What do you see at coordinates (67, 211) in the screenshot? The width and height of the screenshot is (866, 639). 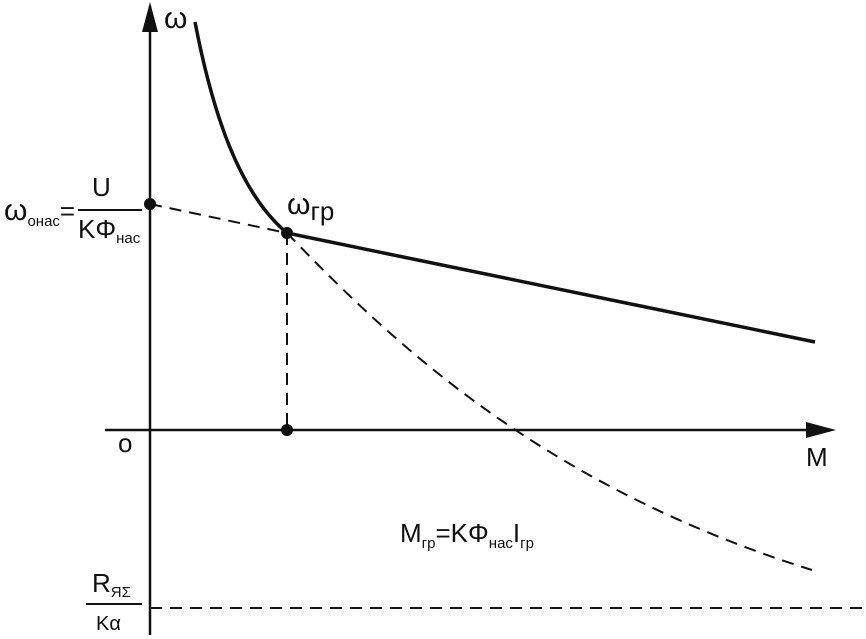 I see `equals: =` at bounding box center [67, 211].